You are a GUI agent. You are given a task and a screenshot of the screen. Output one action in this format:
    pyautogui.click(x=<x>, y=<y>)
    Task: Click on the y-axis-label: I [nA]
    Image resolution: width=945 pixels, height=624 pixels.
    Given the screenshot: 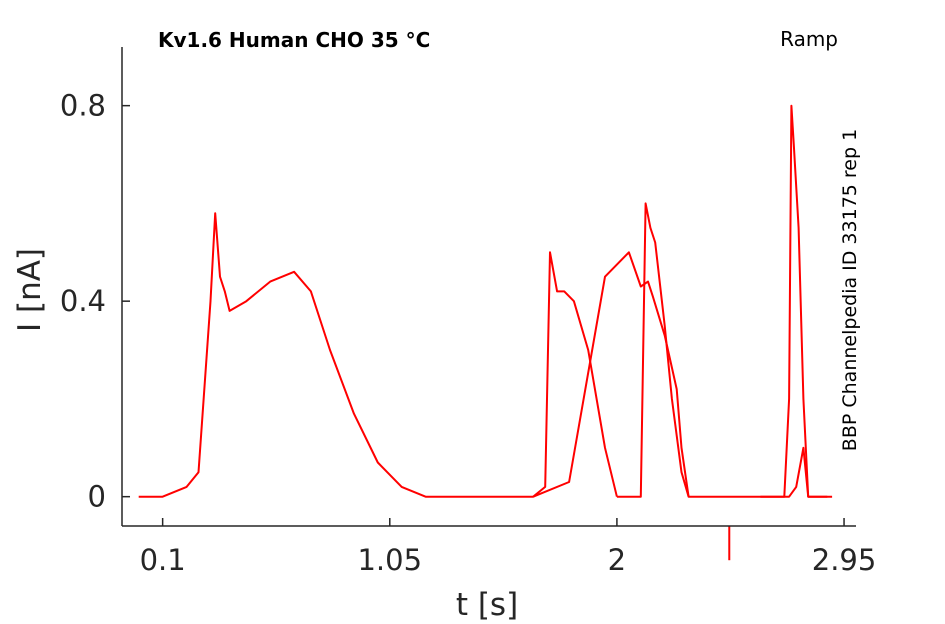 What is the action you would take?
    pyautogui.click(x=30, y=290)
    